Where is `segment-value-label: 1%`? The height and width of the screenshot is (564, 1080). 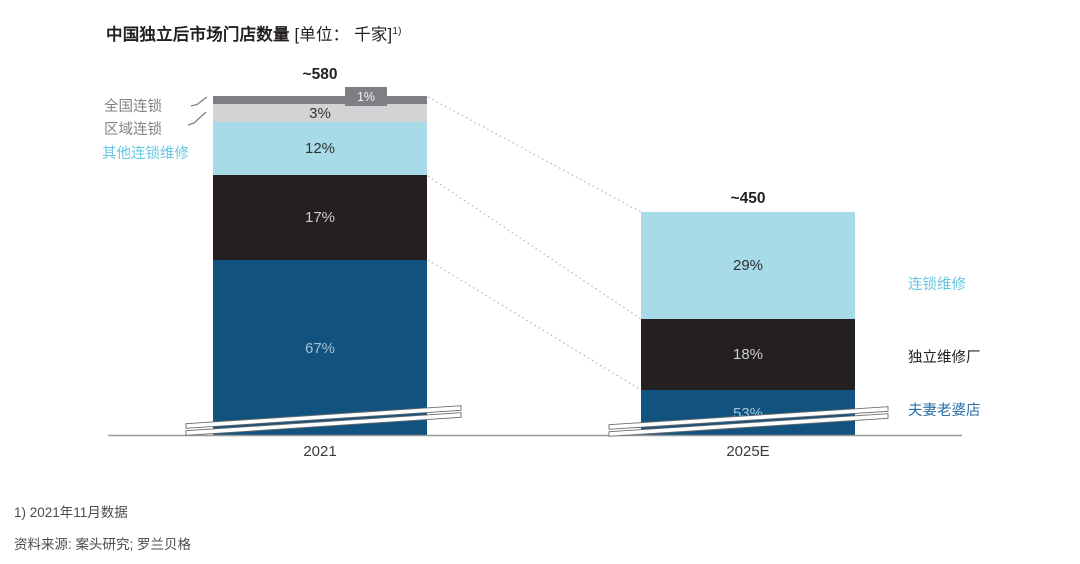 segment-value-label: 1% is located at coordinates (366, 96).